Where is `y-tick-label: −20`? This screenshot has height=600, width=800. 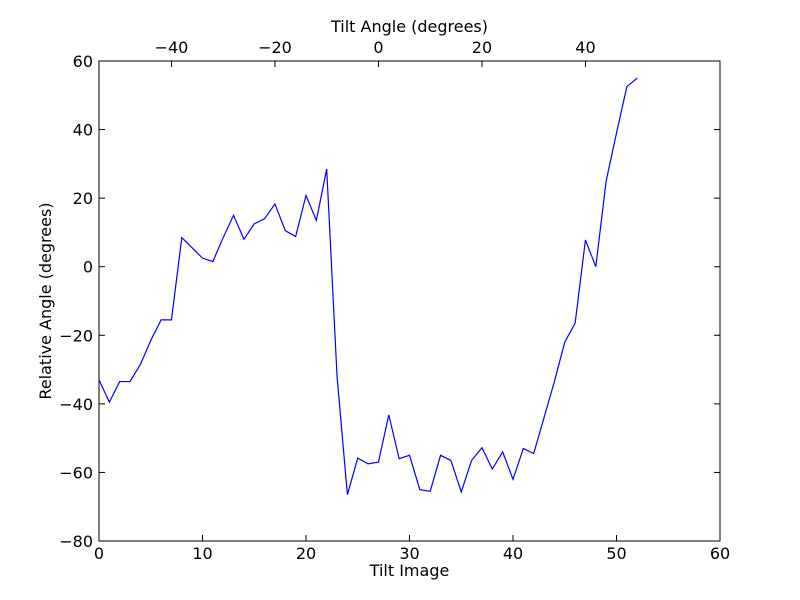
y-tick-label: −20 is located at coordinates (76, 335).